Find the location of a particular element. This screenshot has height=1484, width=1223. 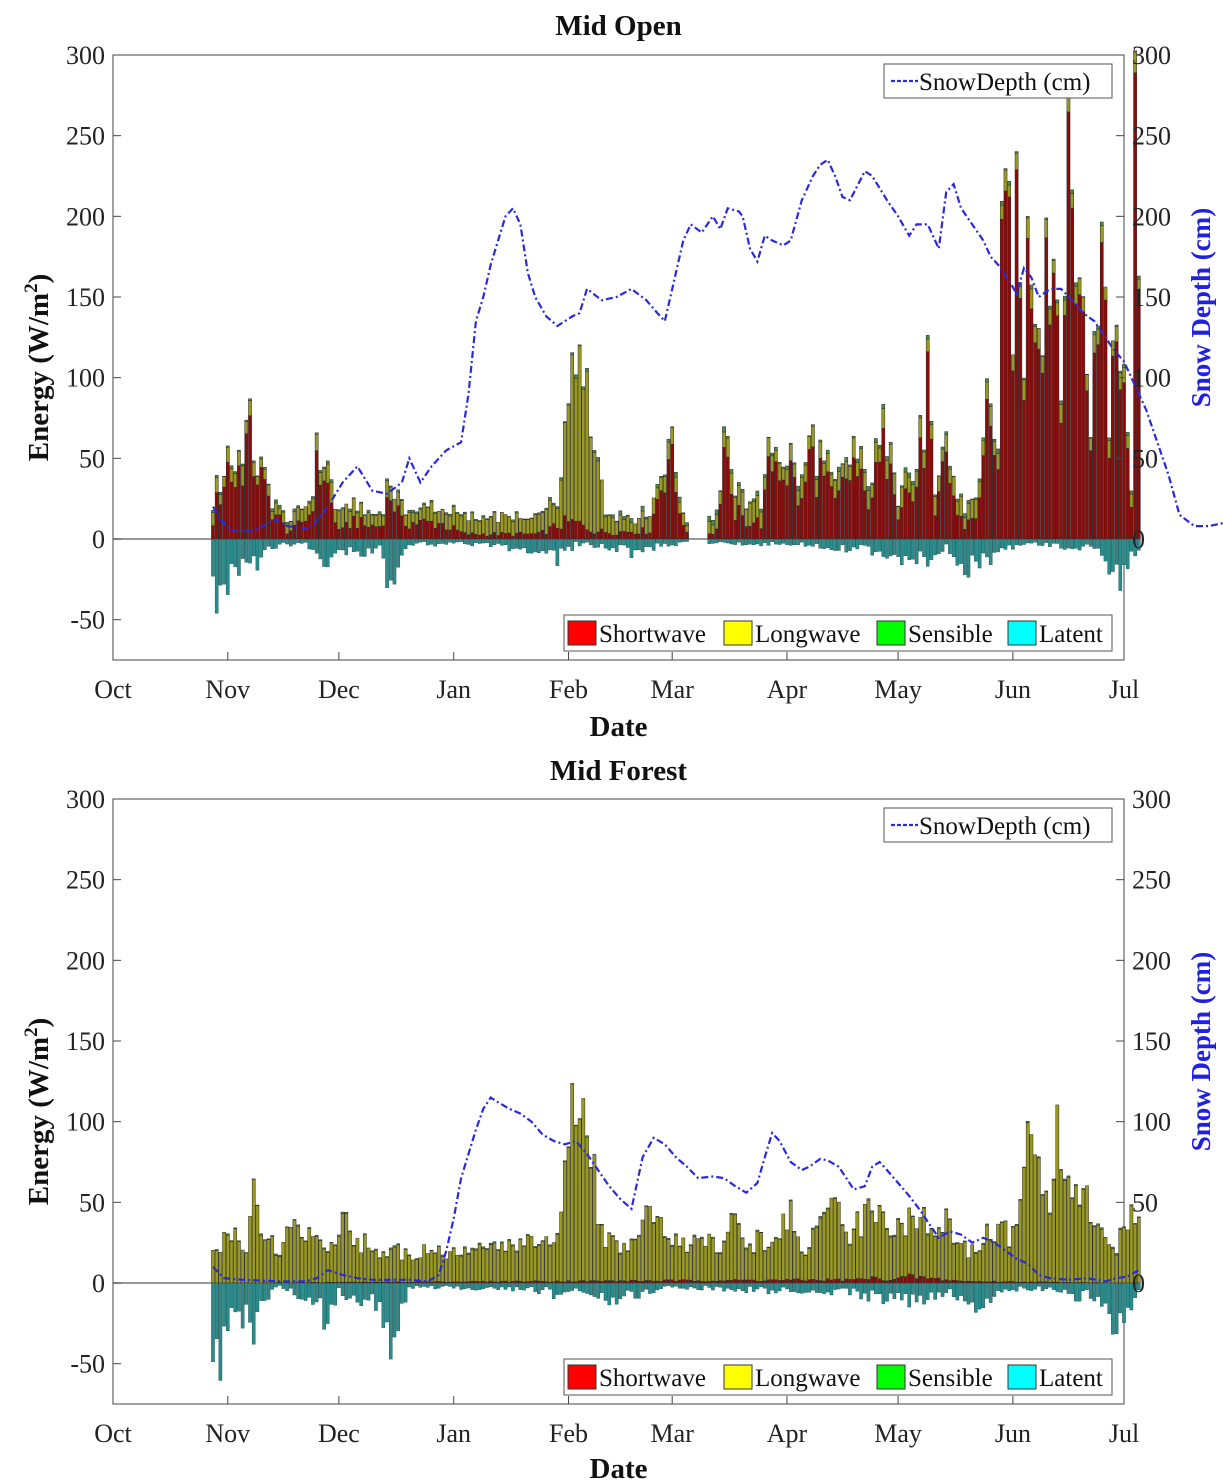

y2-tick-label: 0 is located at coordinates (1138, 539).